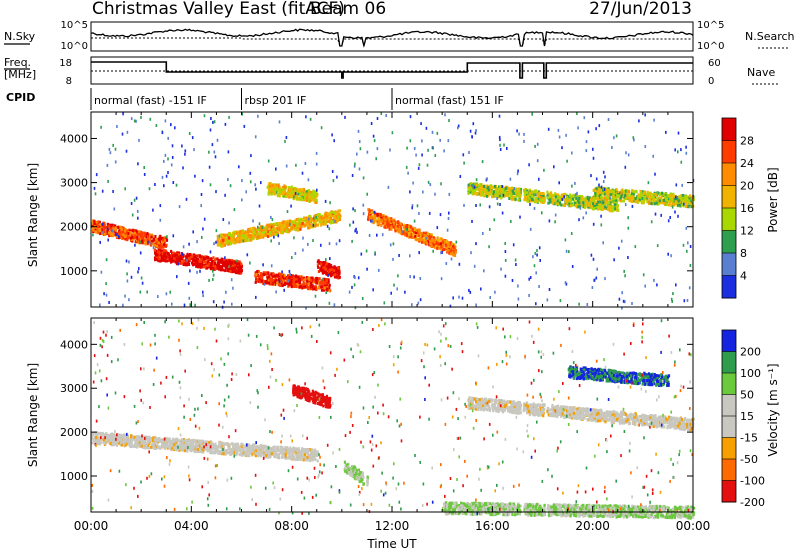 The image size is (800, 554). Describe the element at coordinates (74, 25) in the screenshot. I see `nsky-tick-top: 10^5` at that location.